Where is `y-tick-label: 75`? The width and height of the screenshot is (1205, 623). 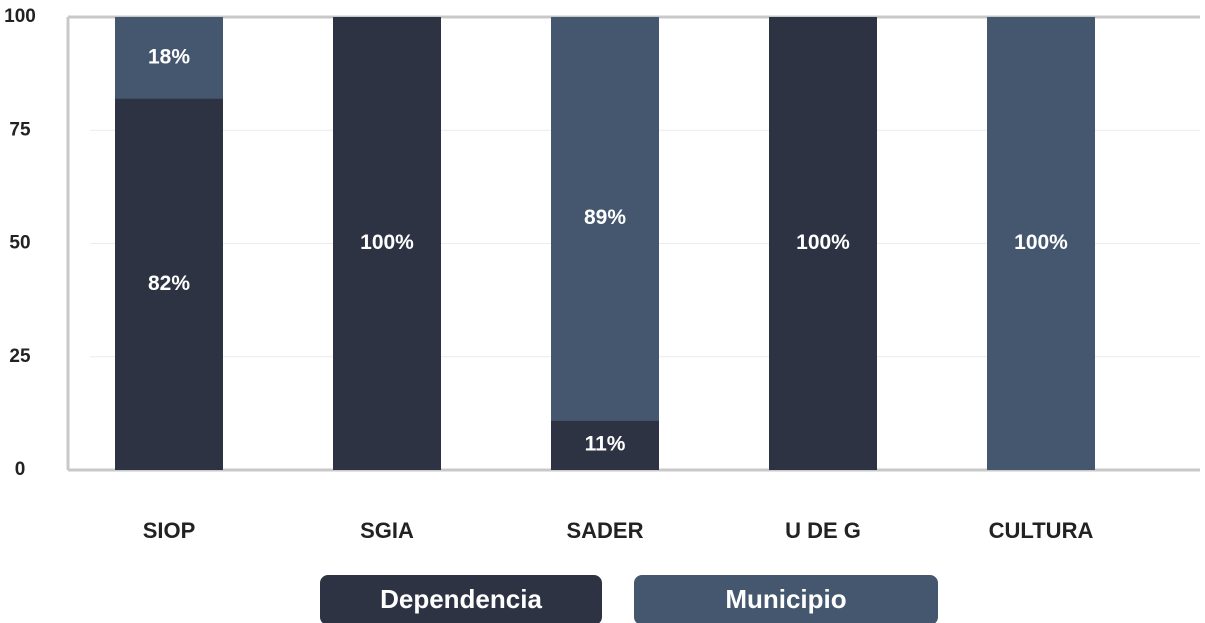
y-tick-label: 75 is located at coordinates (20, 129).